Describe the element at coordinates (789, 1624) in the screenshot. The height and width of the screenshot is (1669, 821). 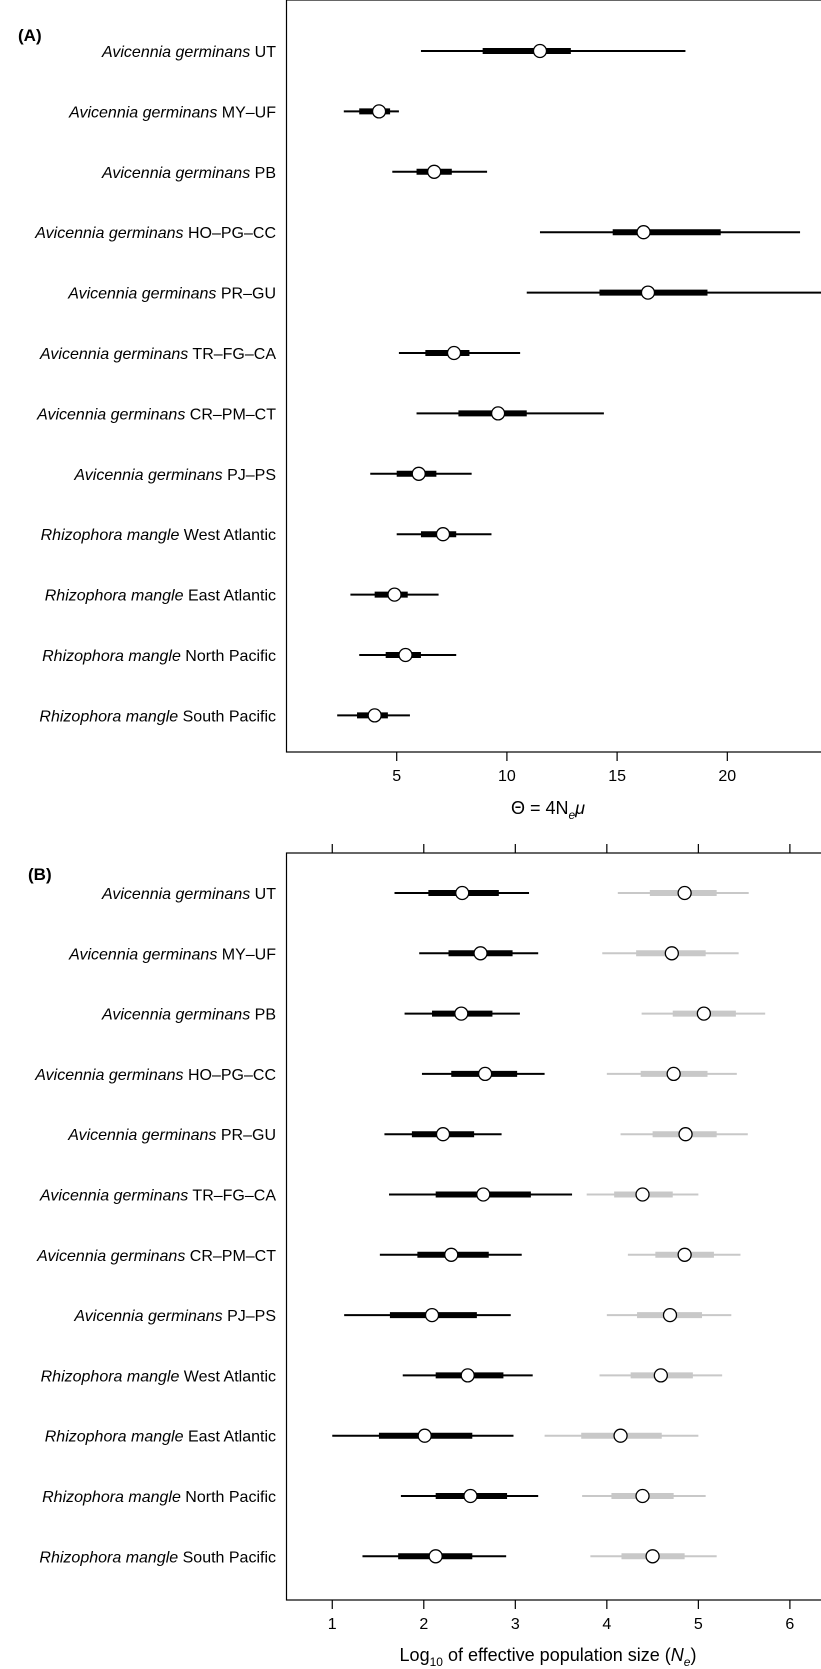
I see `b-x-tick-label: 6` at that location.